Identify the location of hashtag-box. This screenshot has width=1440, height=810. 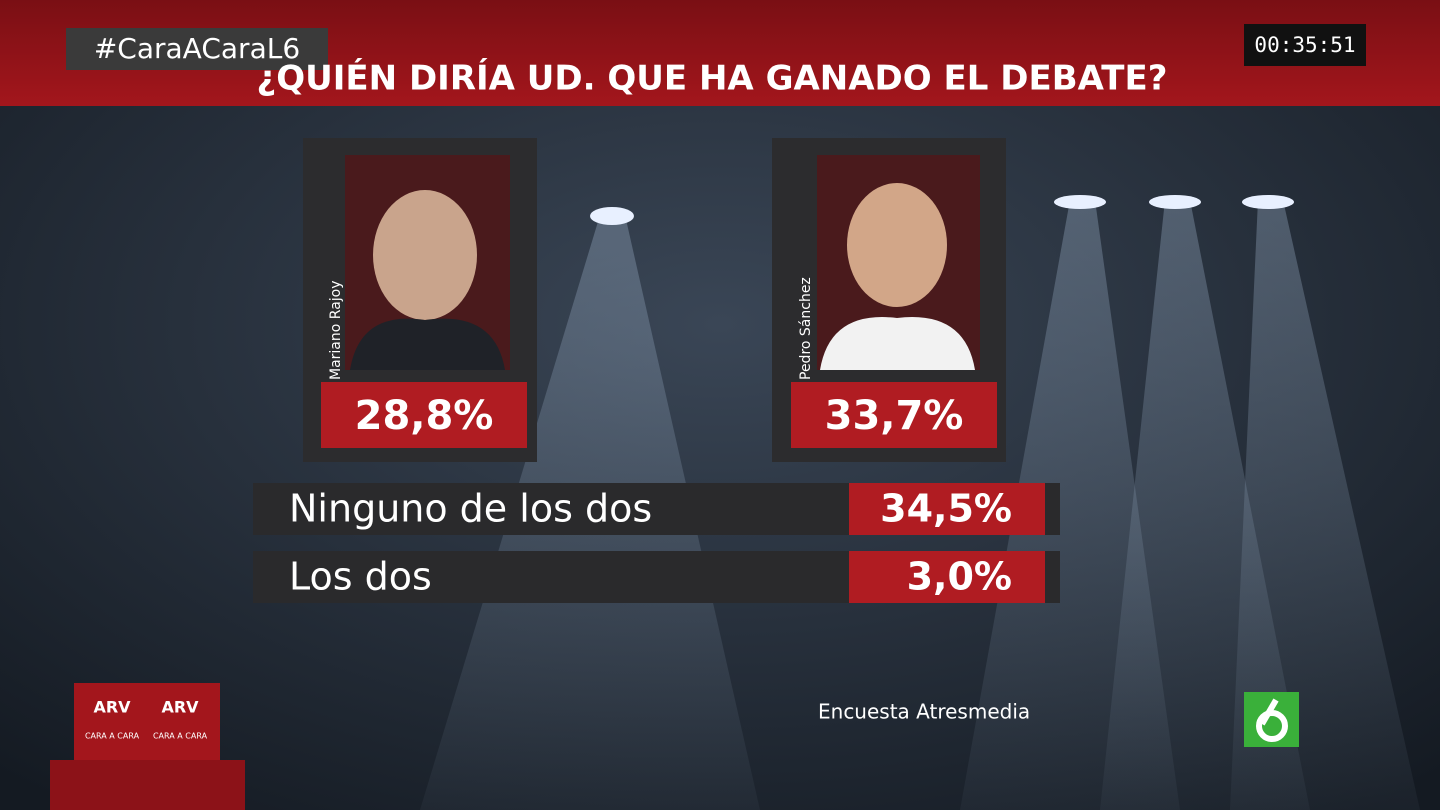
(197, 49).